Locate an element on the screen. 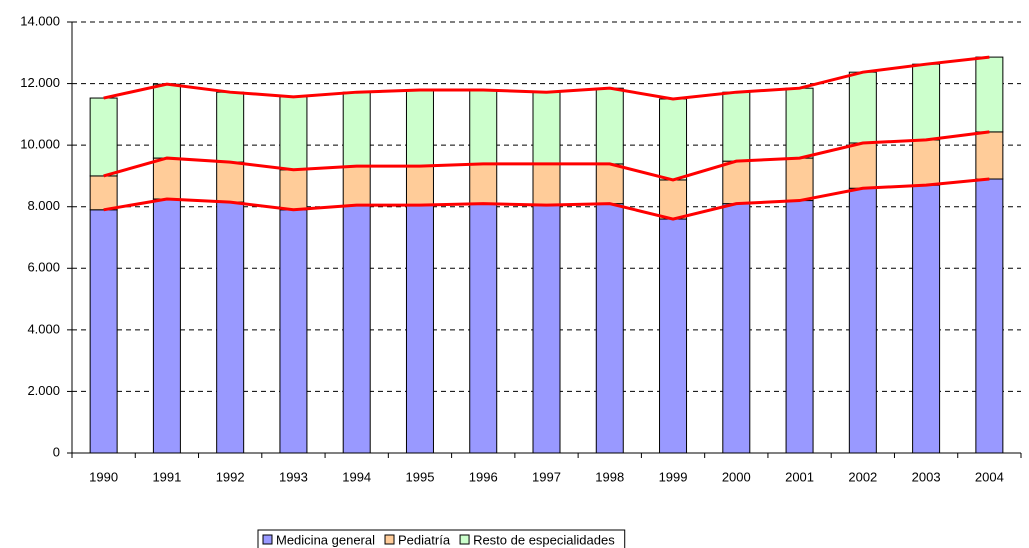  x-tick-label: 2004 is located at coordinates (989, 476).